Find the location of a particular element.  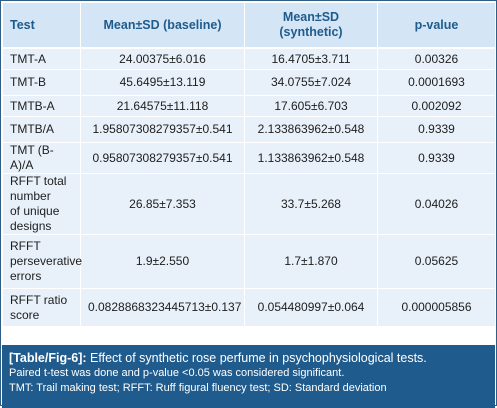

cell-baseline: 24.00375±6.016 is located at coordinates (162, 58).